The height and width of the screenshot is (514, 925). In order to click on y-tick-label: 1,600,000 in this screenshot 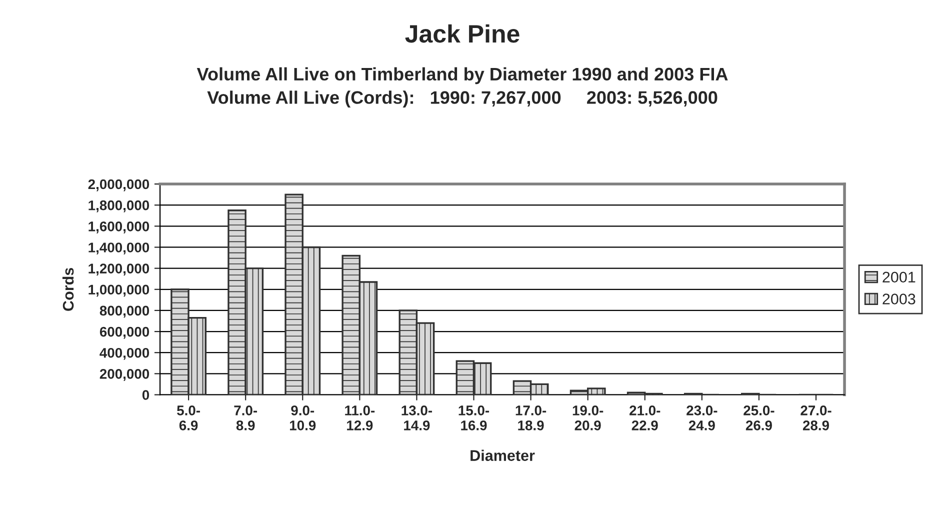, I will do `click(119, 227)`.